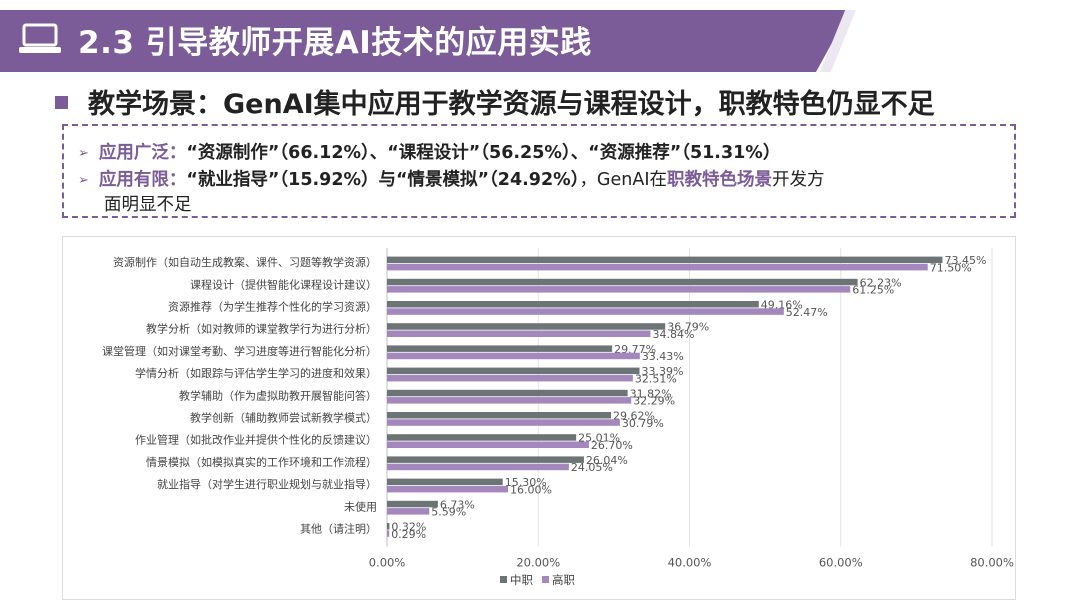 The width and height of the screenshot is (1080, 608). What do you see at coordinates (360, 506) in the screenshot?
I see `category-label: 未使用` at bounding box center [360, 506].